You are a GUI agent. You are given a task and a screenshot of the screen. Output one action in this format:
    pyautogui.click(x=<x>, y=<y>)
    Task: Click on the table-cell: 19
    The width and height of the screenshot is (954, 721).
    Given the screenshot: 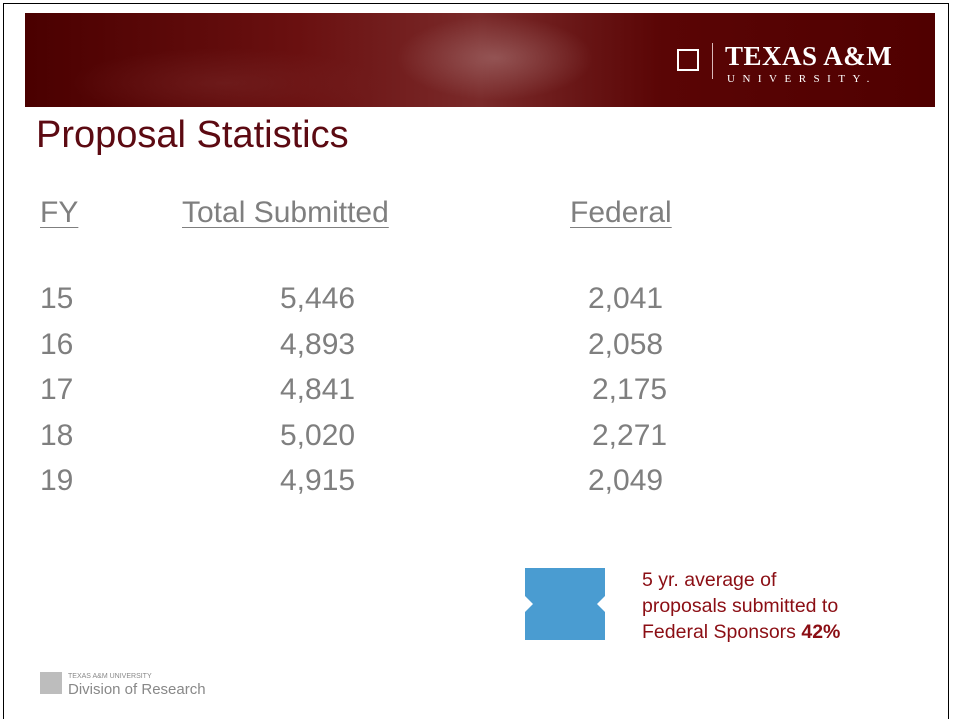 What is the action you would take?
    pyautogui.click(x=57, y=480)
    